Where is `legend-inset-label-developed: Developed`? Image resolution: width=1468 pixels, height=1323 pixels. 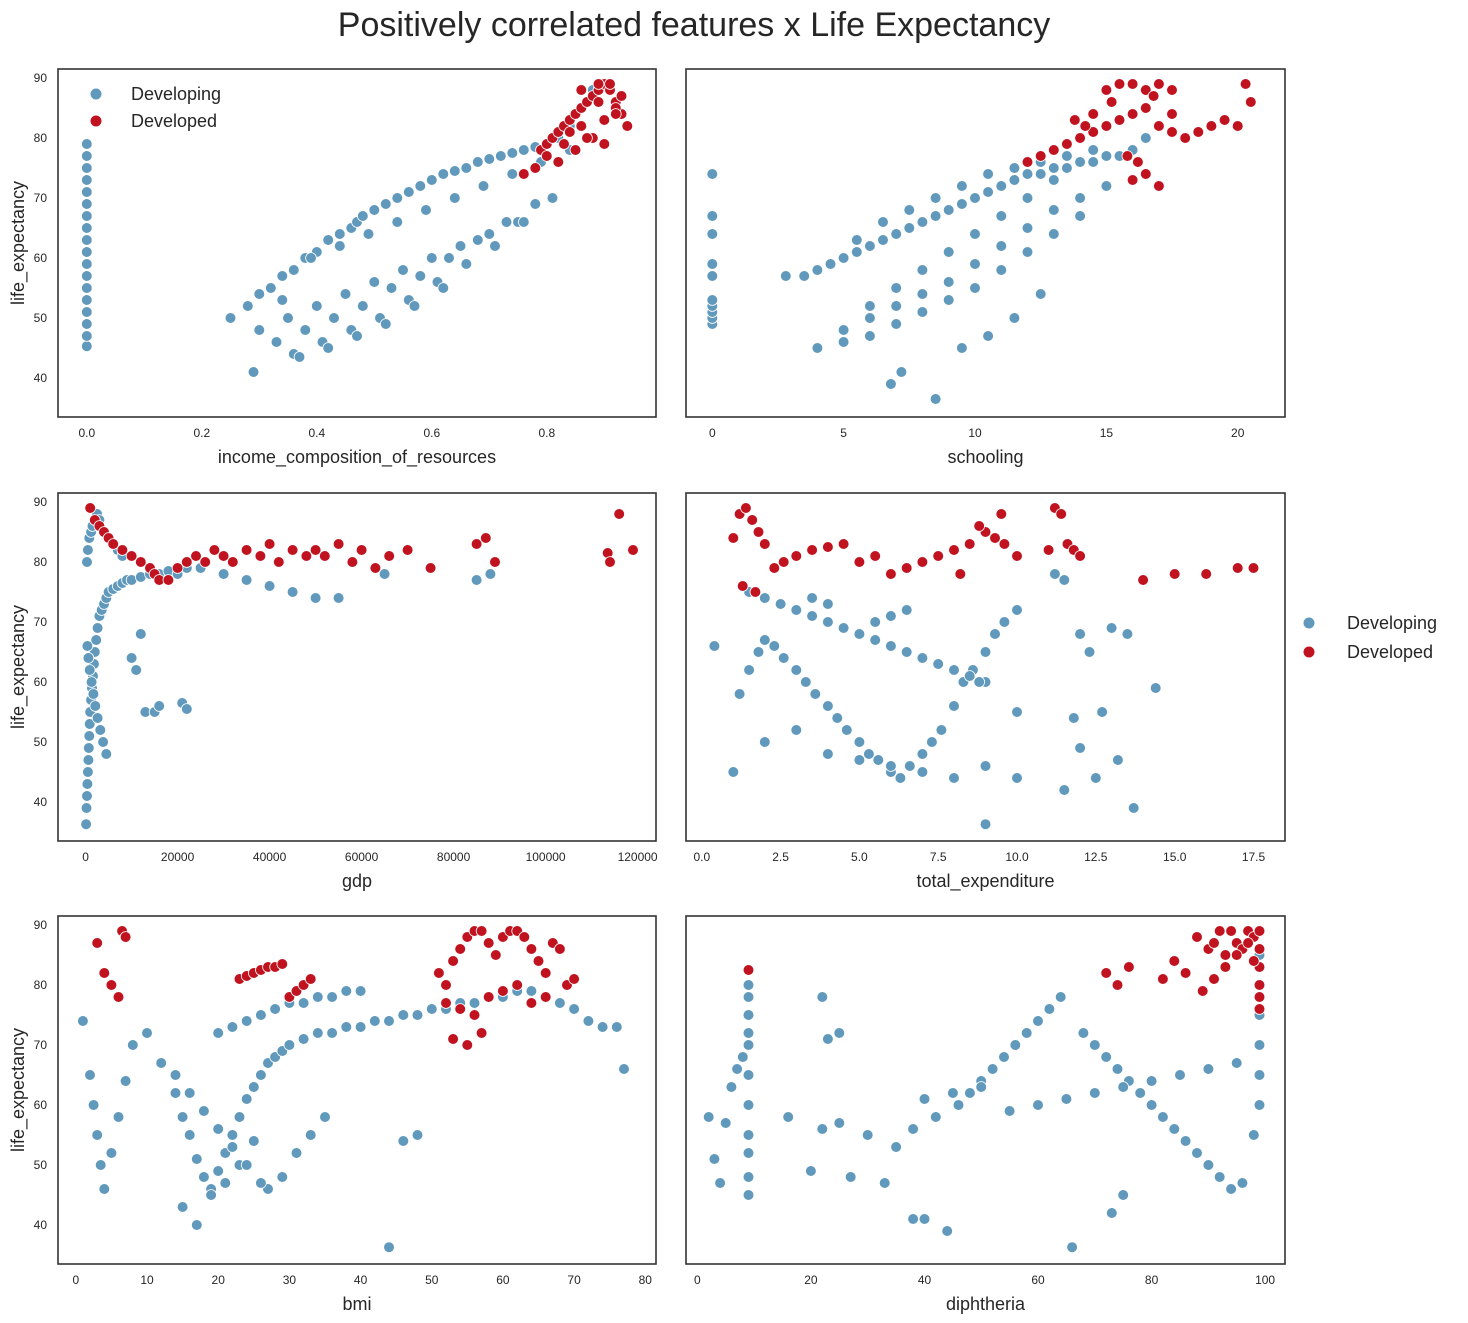 legend-inset-label-developed: Developed is located at coordinates (174, 121).